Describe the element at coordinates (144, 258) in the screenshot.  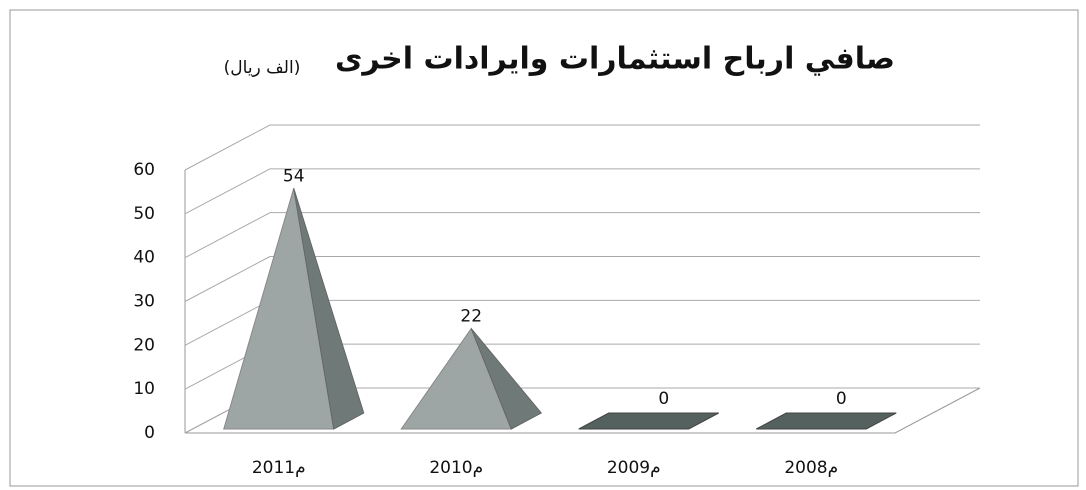
I see `y-tick-label: 40` at that location.